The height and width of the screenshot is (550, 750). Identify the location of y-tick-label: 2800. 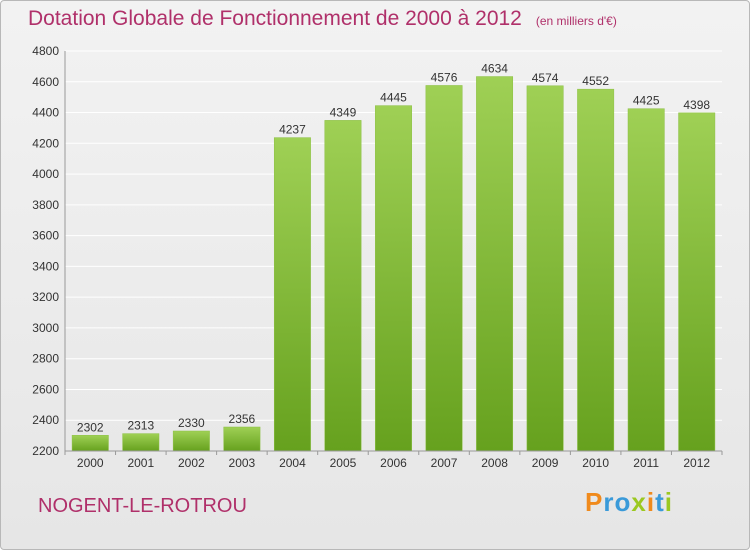
(45, 359).